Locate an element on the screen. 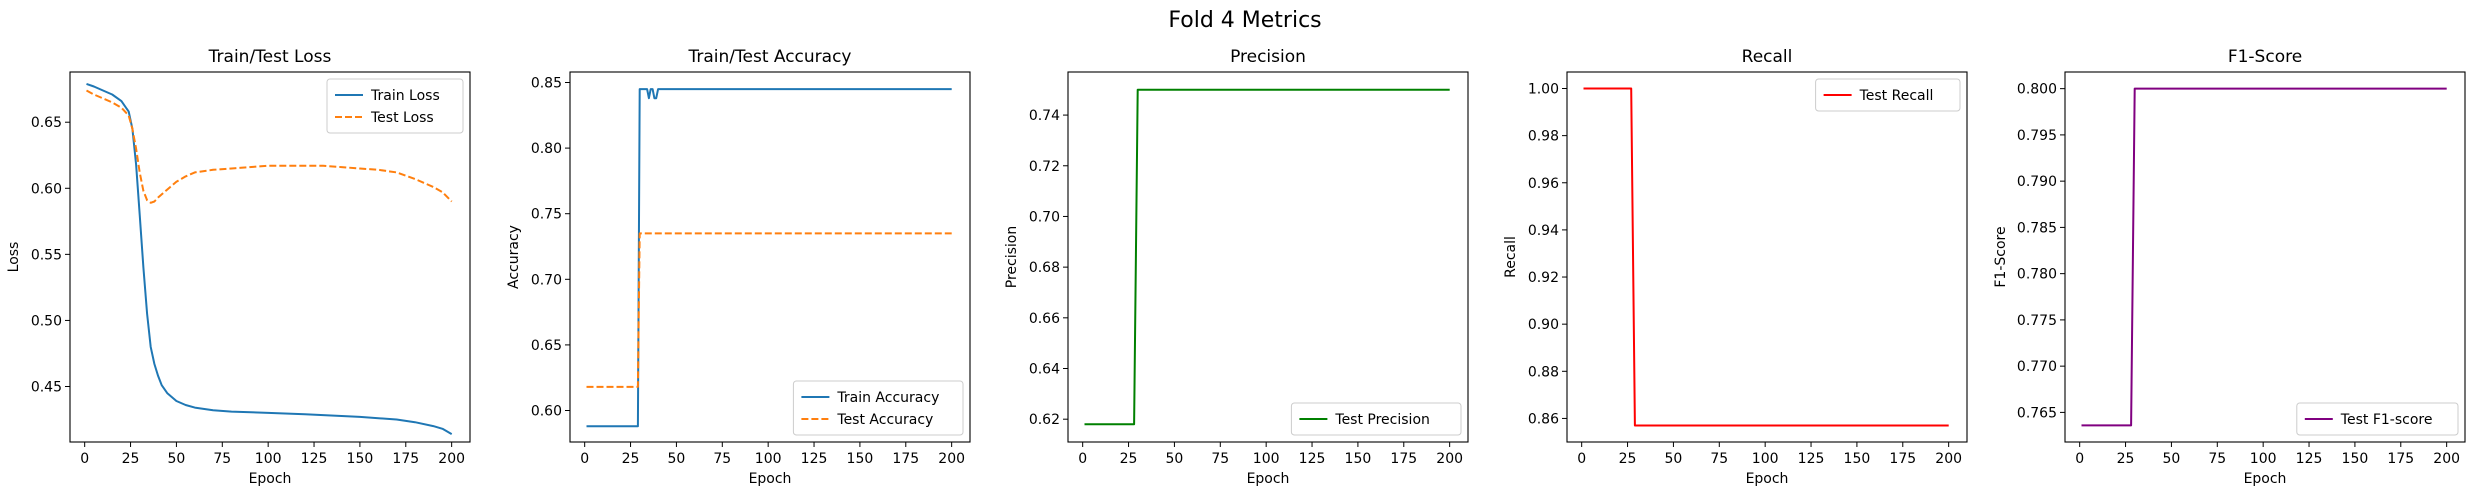  figure-title: Fold 4 Metrics is located at coordinates (1244, 20).